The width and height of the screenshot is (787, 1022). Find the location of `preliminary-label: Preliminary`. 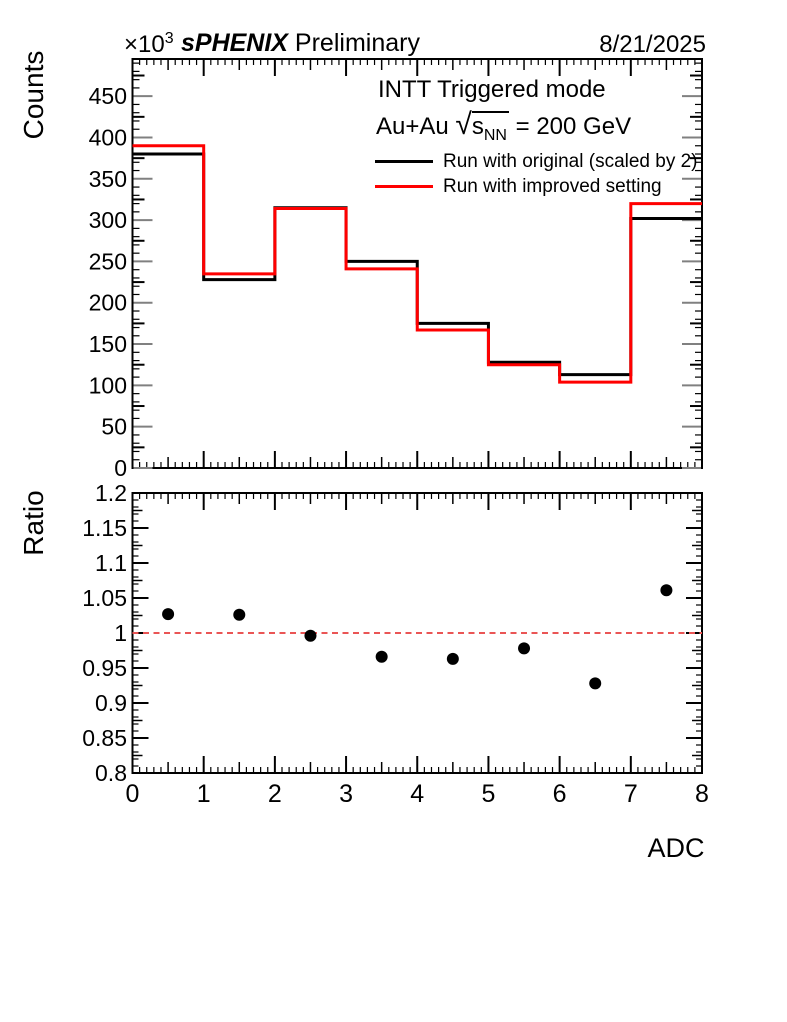

preliminary-label: Preliminary is located at coordinates (353, 43).